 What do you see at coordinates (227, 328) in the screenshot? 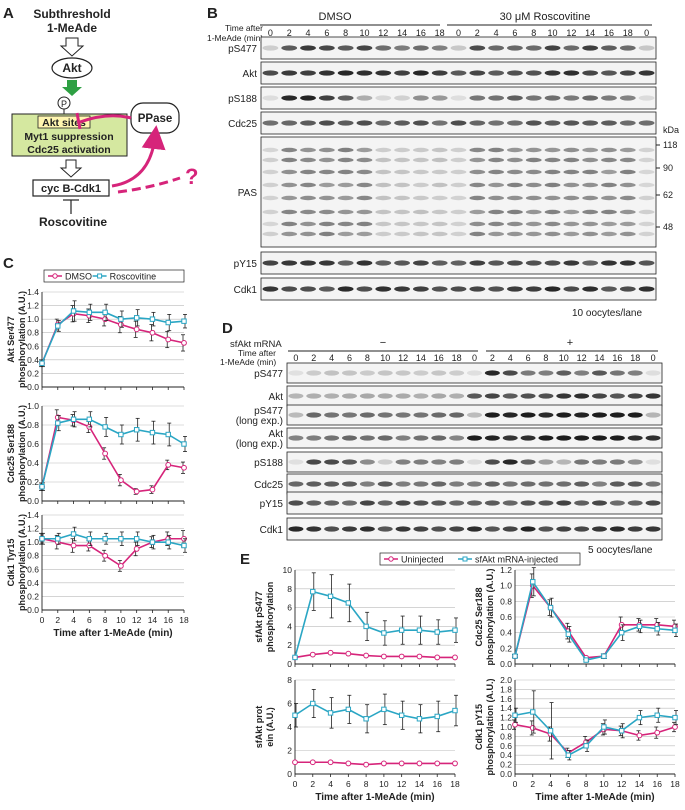
I see `panel-d-letter: D` at bounding box center [227, 328].